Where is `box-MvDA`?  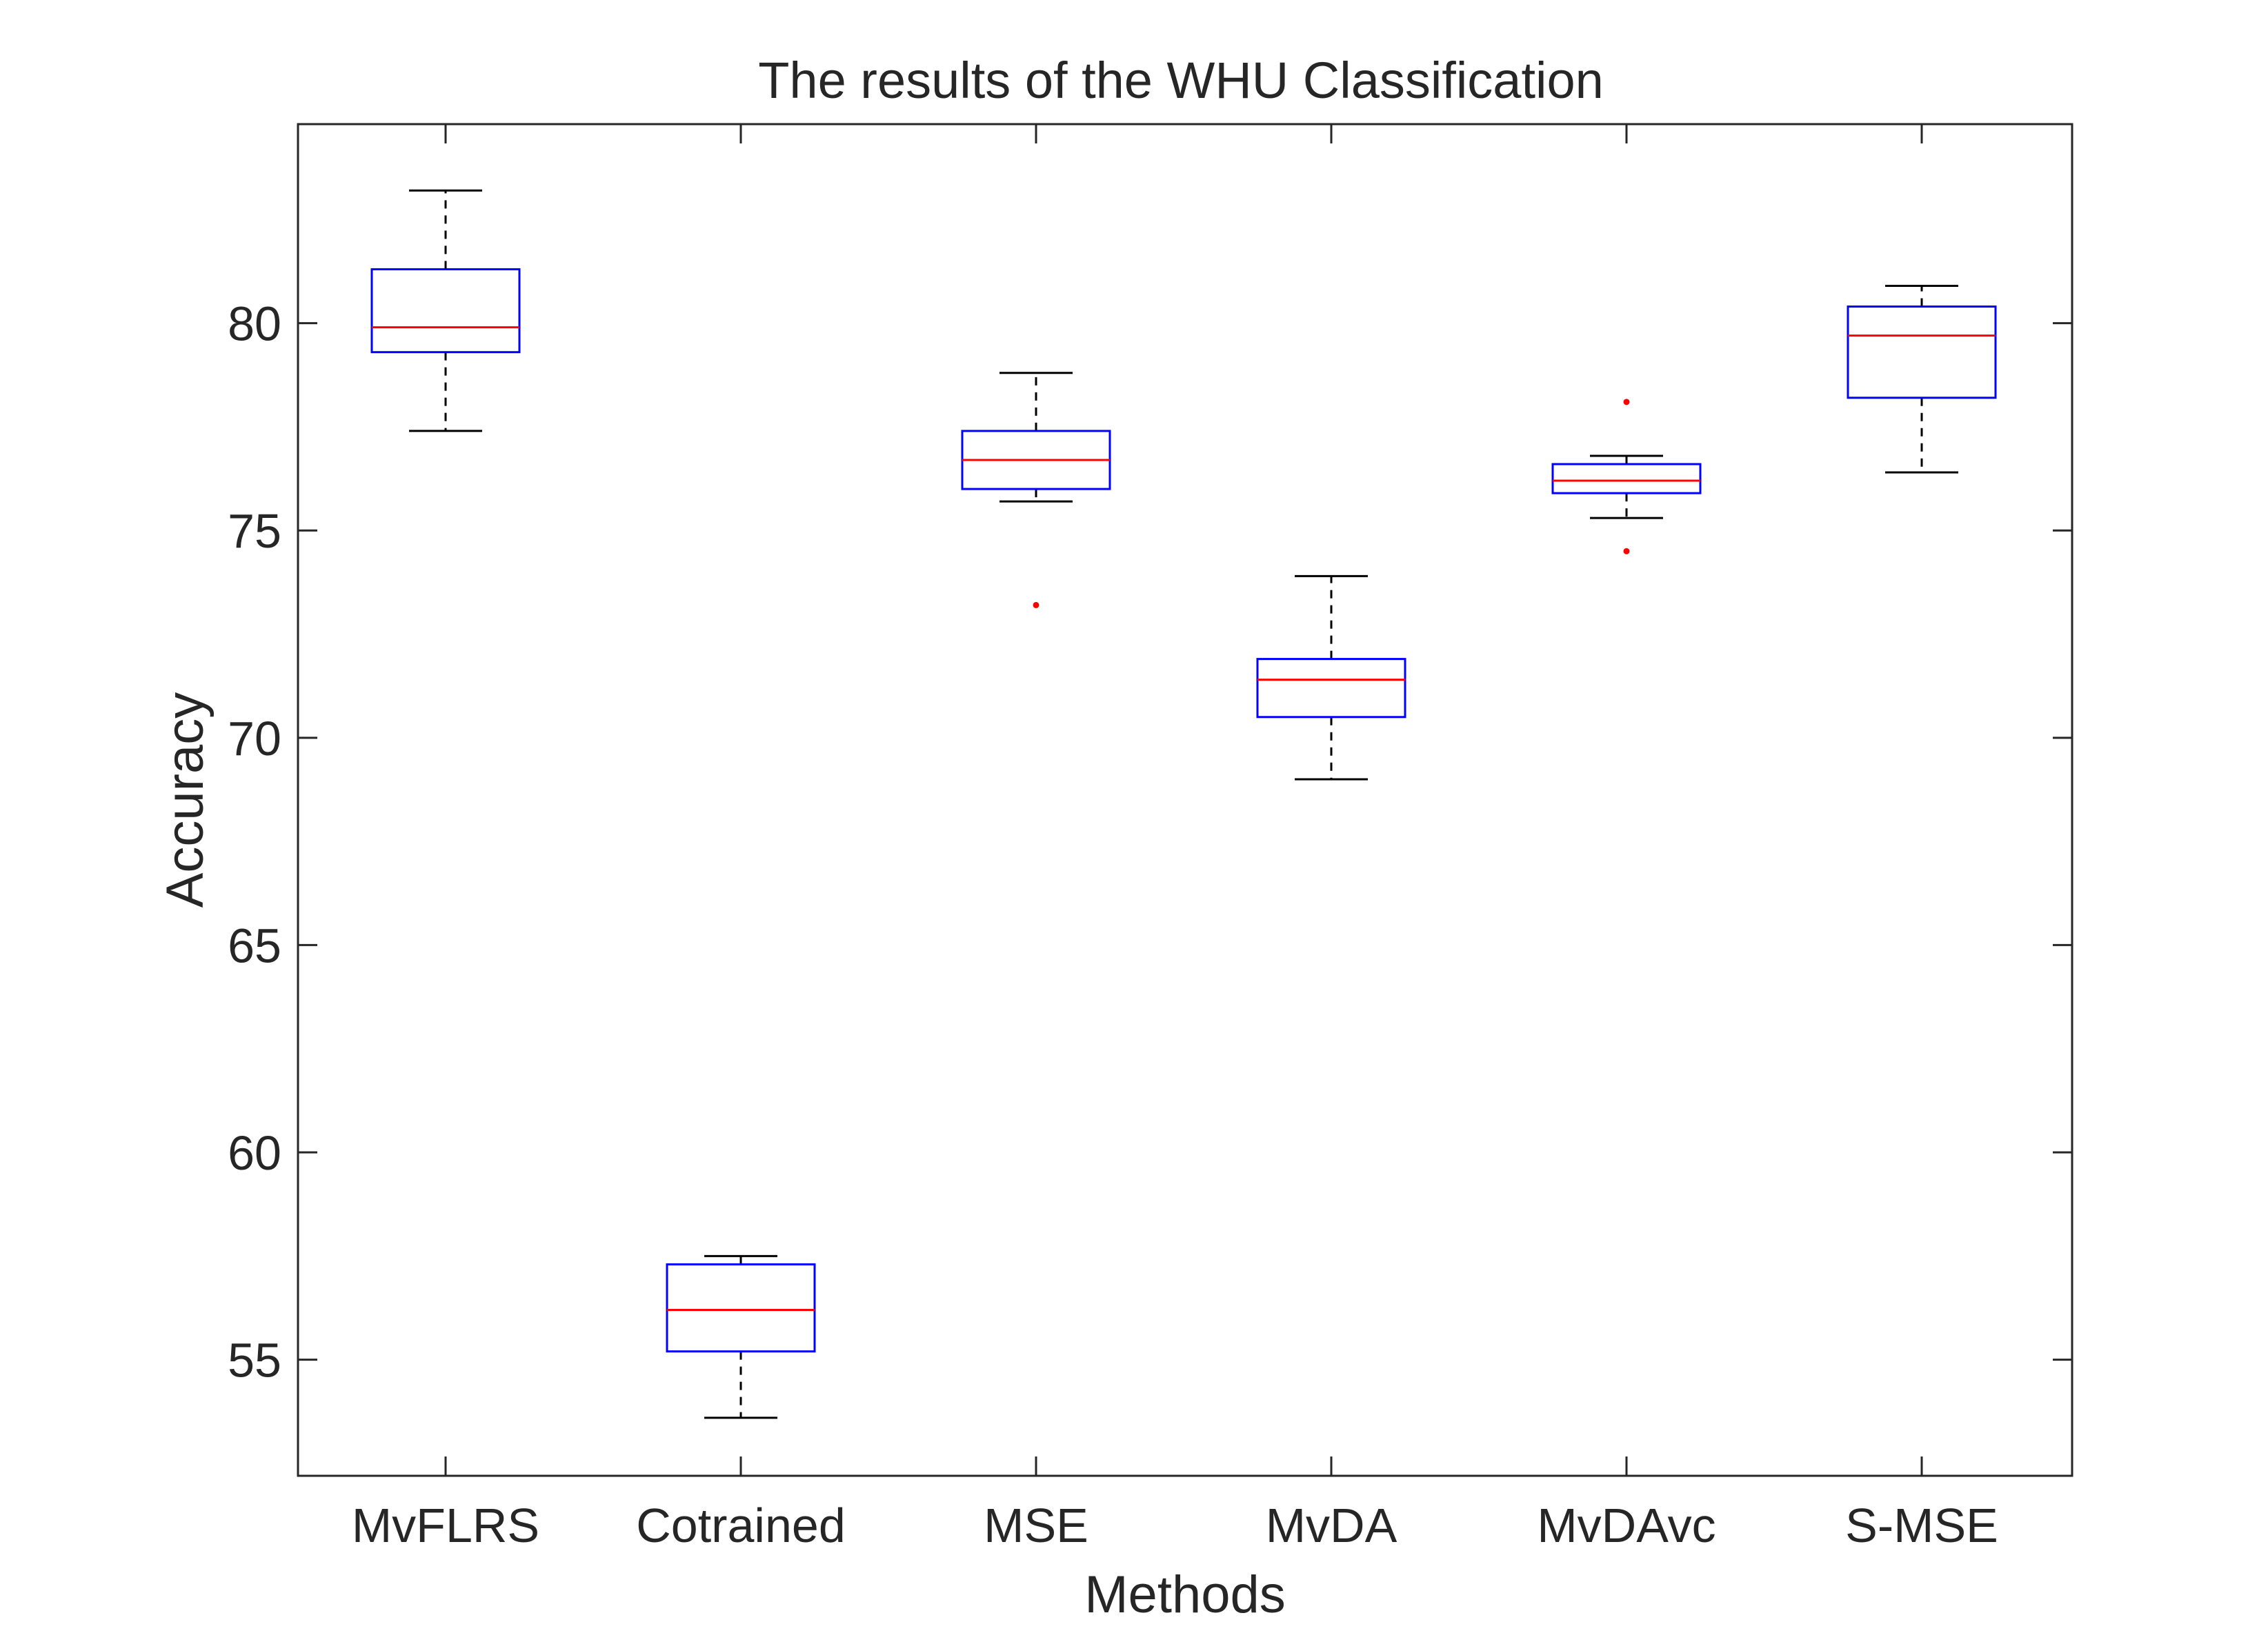 box-MvDA is located at coordinates (1331, 677).